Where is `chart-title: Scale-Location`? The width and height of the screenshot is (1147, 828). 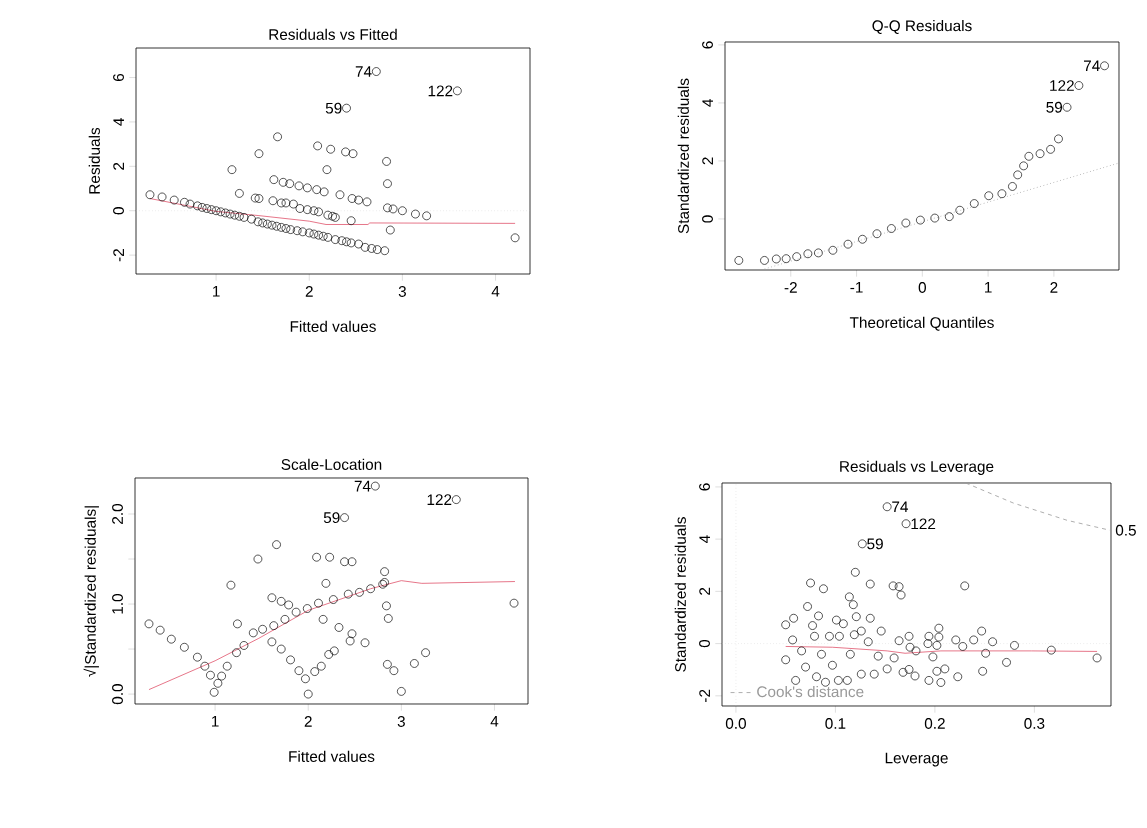
chart-title: Scale-Location is located at coordinates (331, 464).